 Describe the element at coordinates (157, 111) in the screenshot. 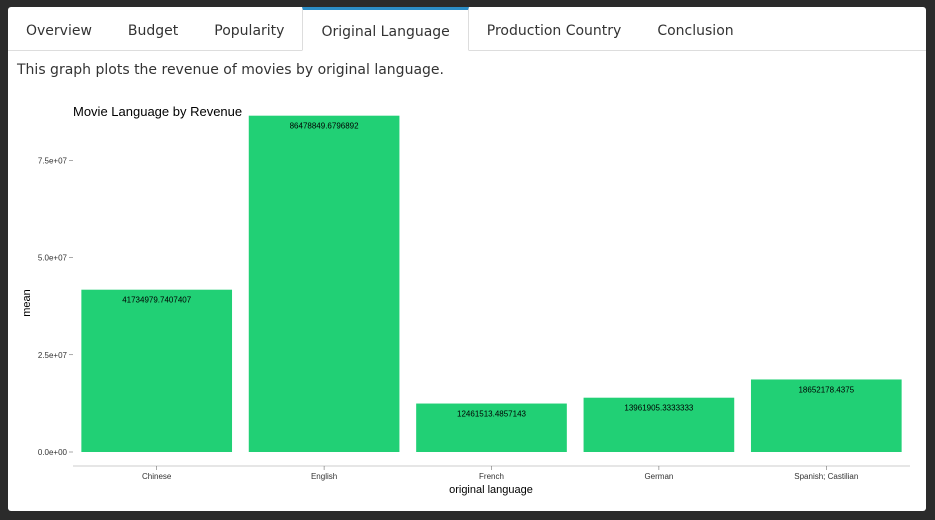

I see `chart-title: Movie Language by Revenue` at that location.